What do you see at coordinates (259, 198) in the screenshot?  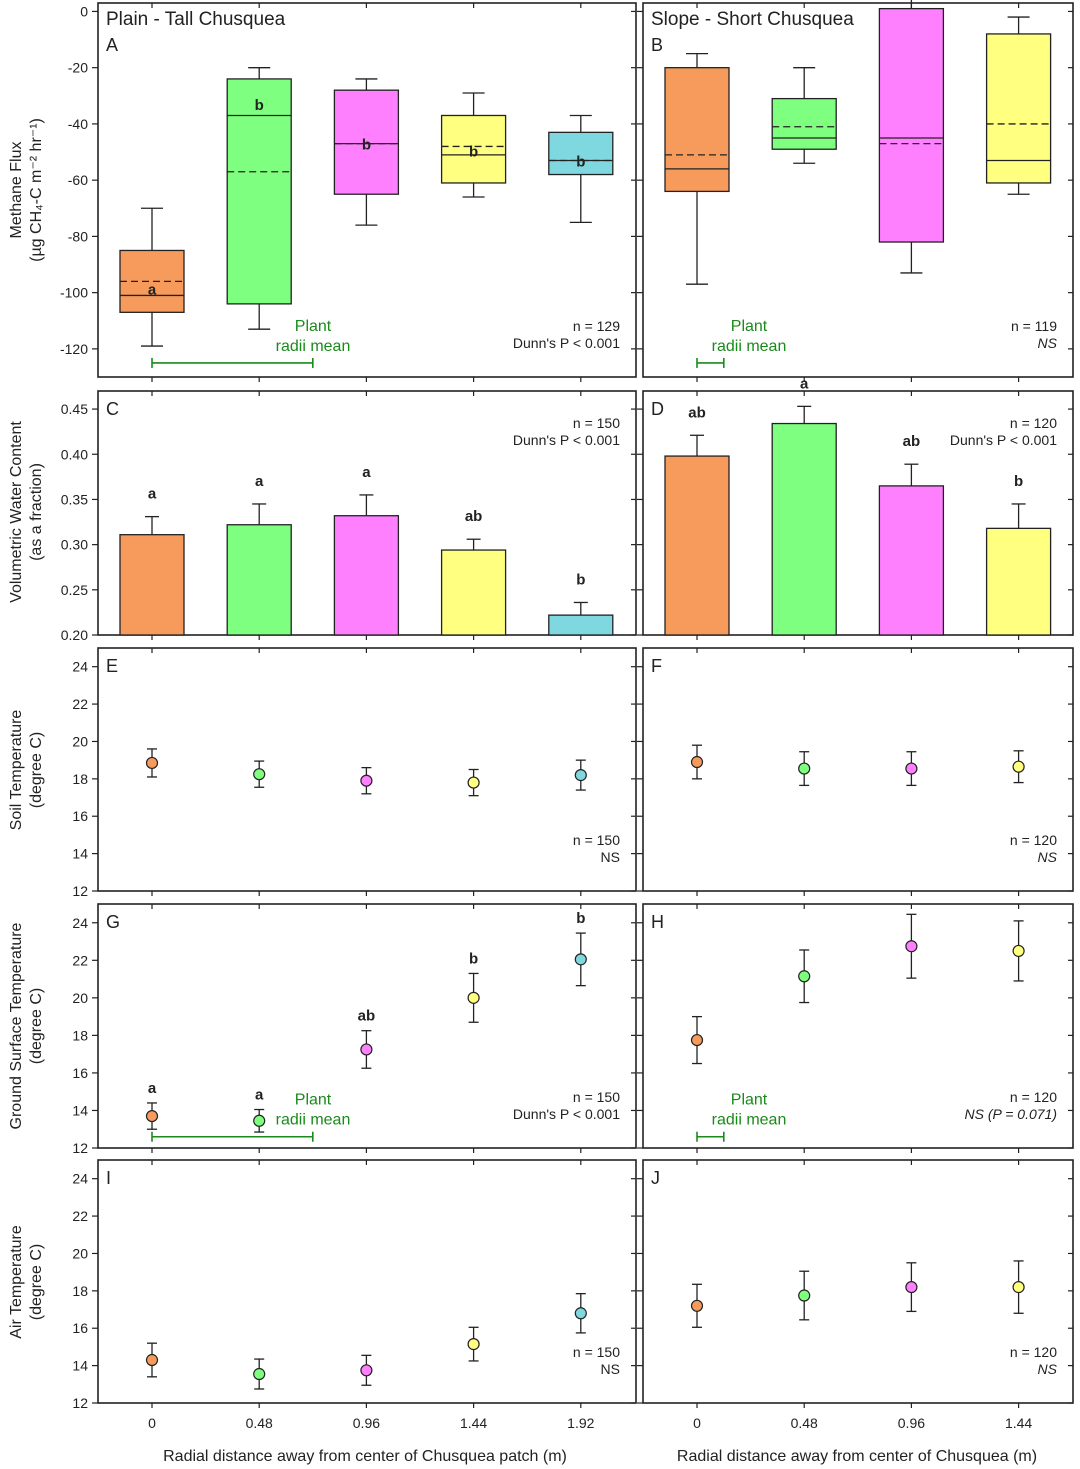 I see `box-0.48: b` at bounding box center [259, 198].